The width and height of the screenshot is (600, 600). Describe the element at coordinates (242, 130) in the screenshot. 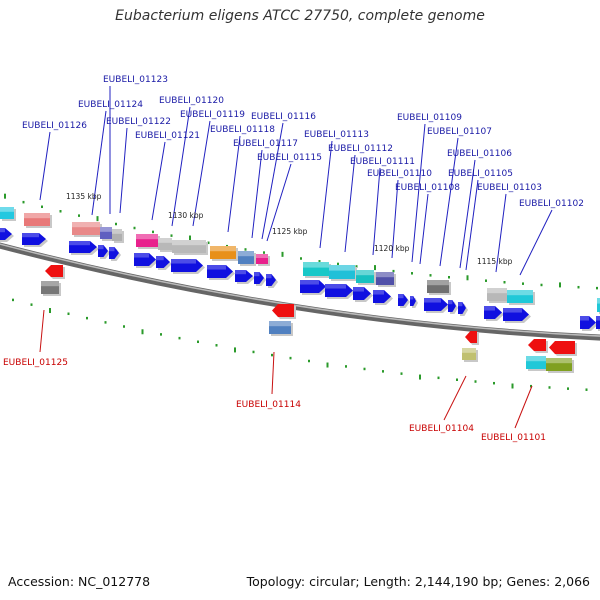

I see `gene-label: EUBELI_01118` at that location.